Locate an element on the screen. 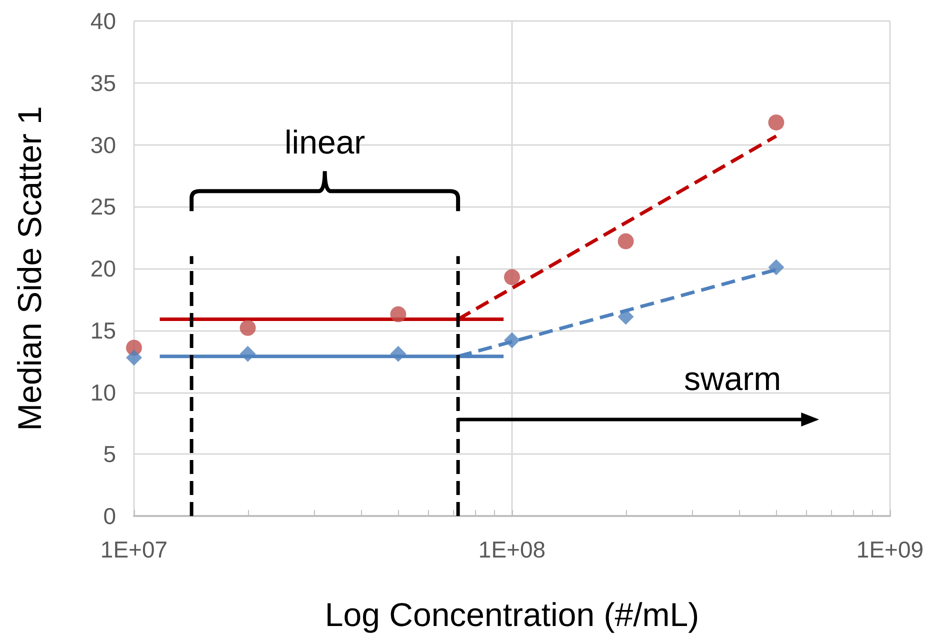  y-tick-label: 25 is located at coordinates (103, 207).